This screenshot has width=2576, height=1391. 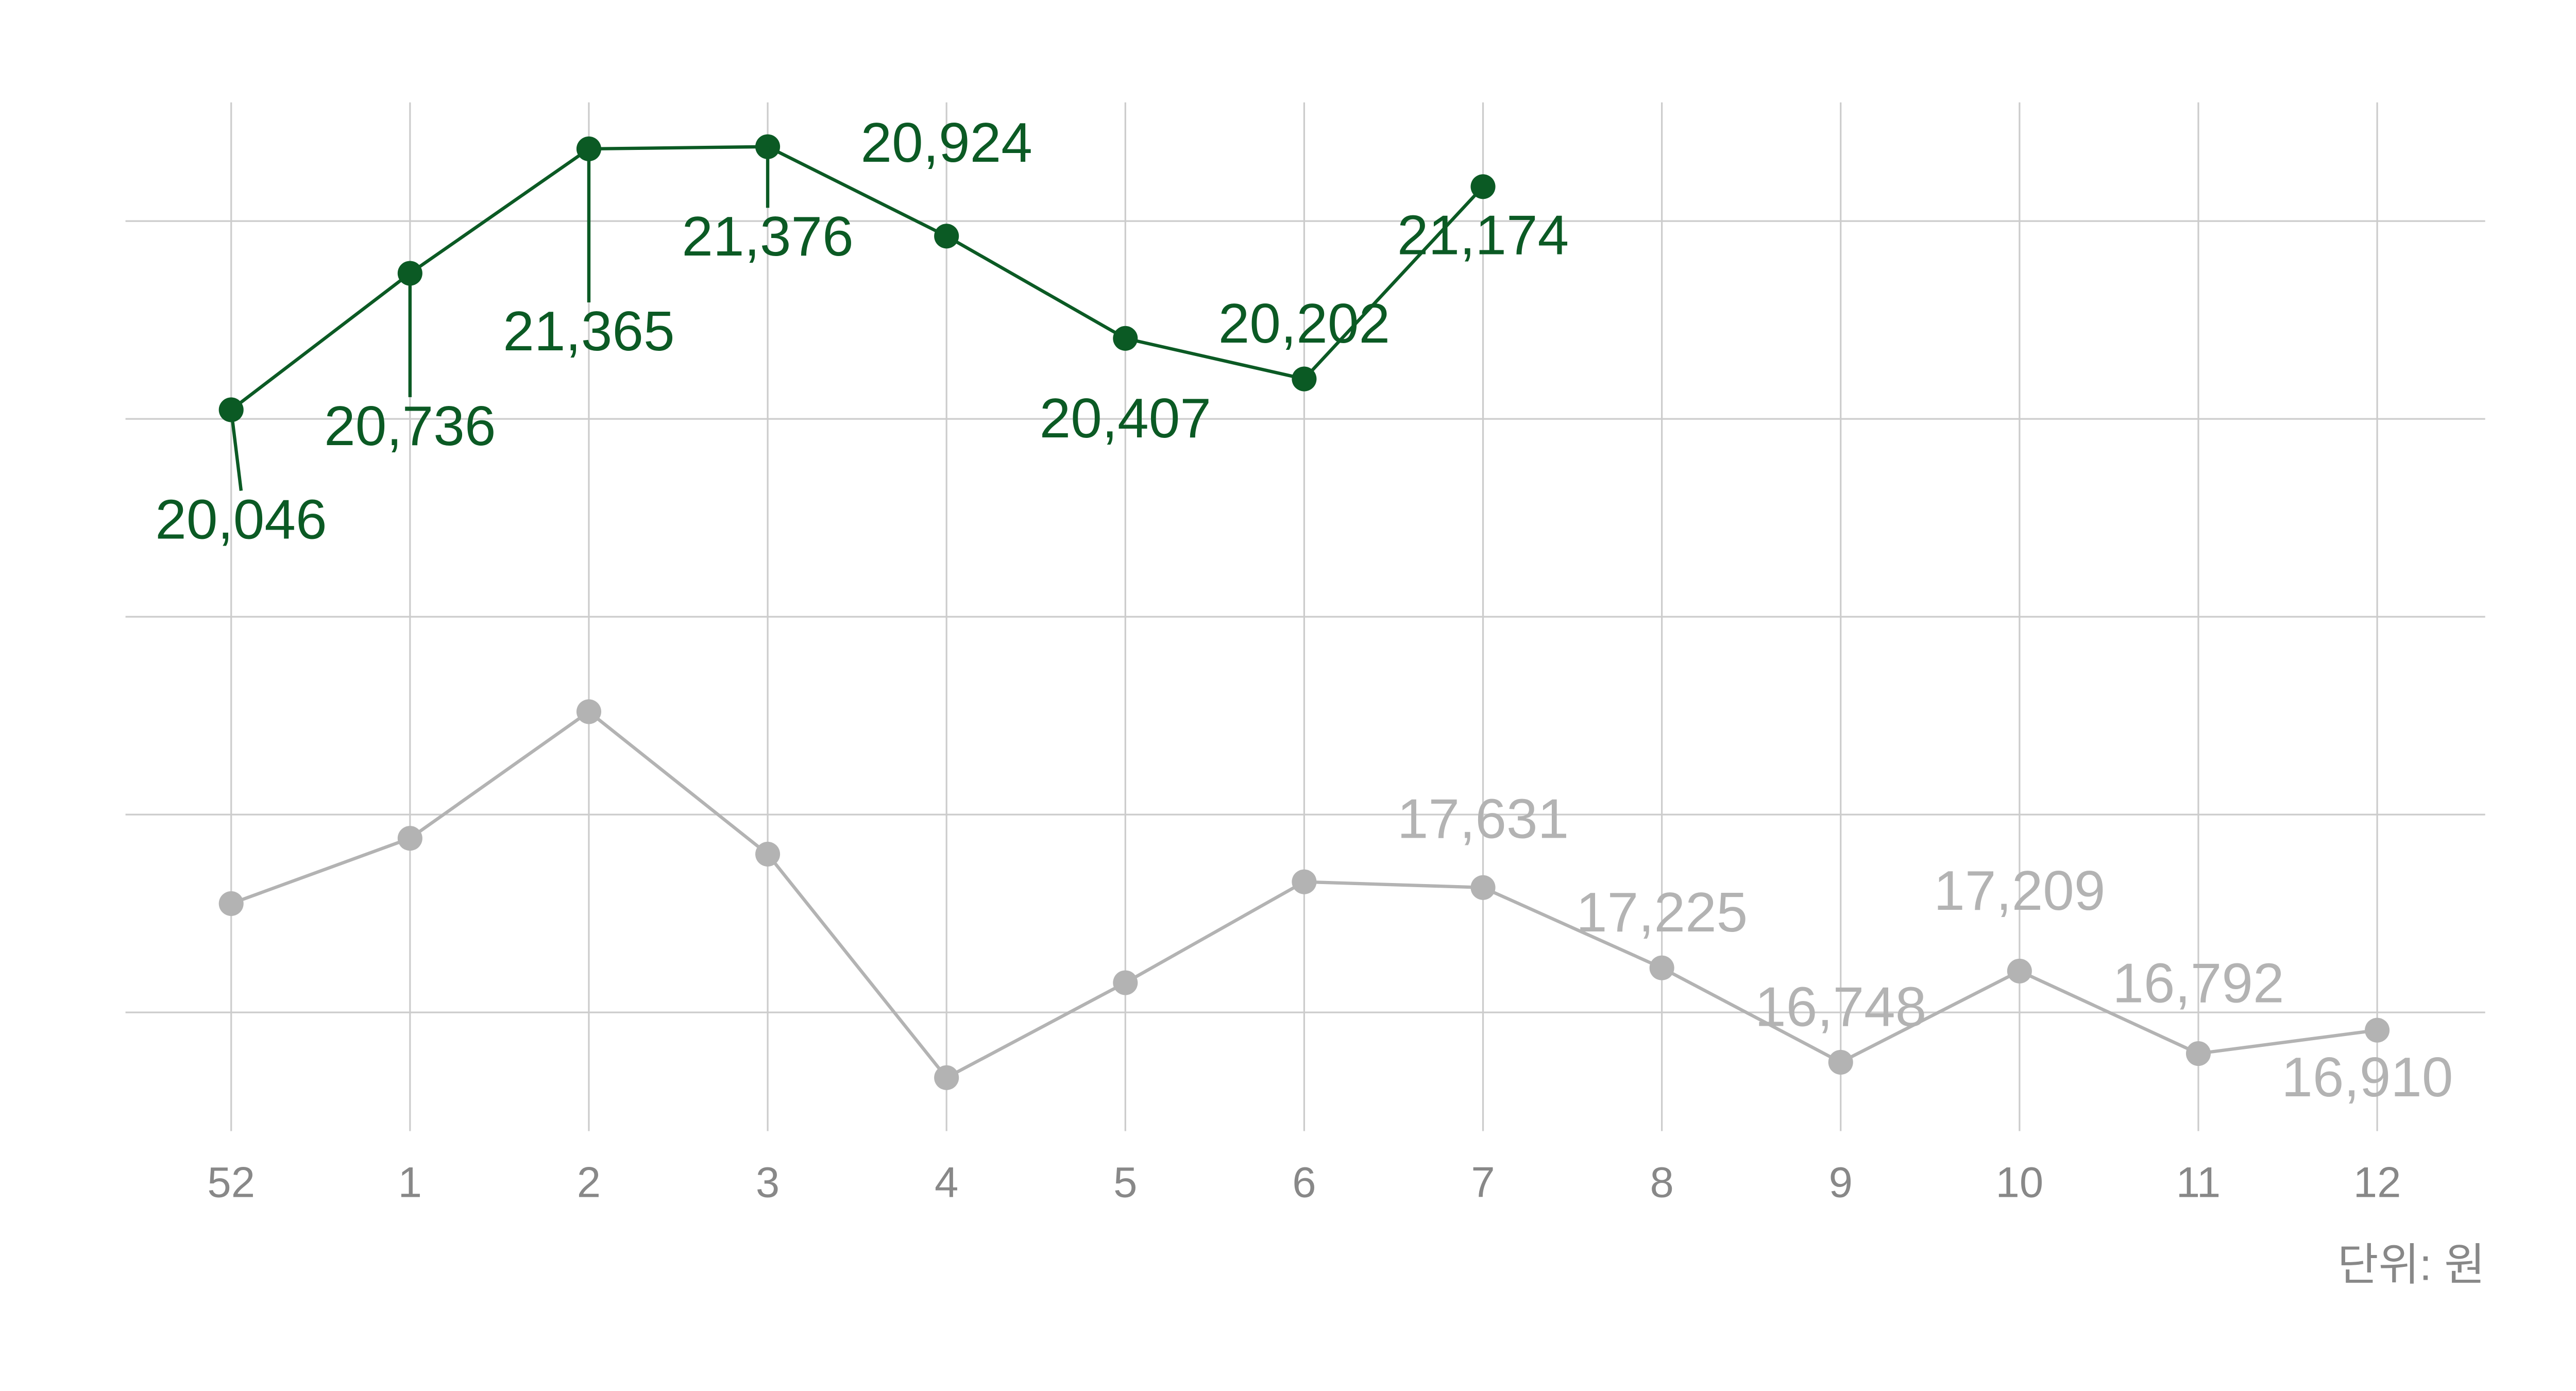 I want to click on x-tick-label: 2, so click(x=589, y=1182).